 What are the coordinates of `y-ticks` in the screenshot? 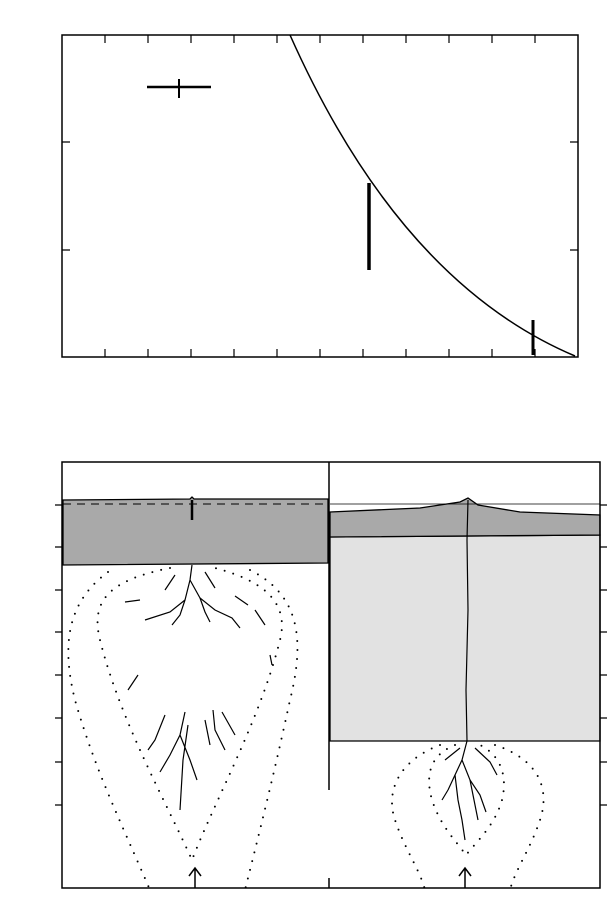 It's located at (320, 196).